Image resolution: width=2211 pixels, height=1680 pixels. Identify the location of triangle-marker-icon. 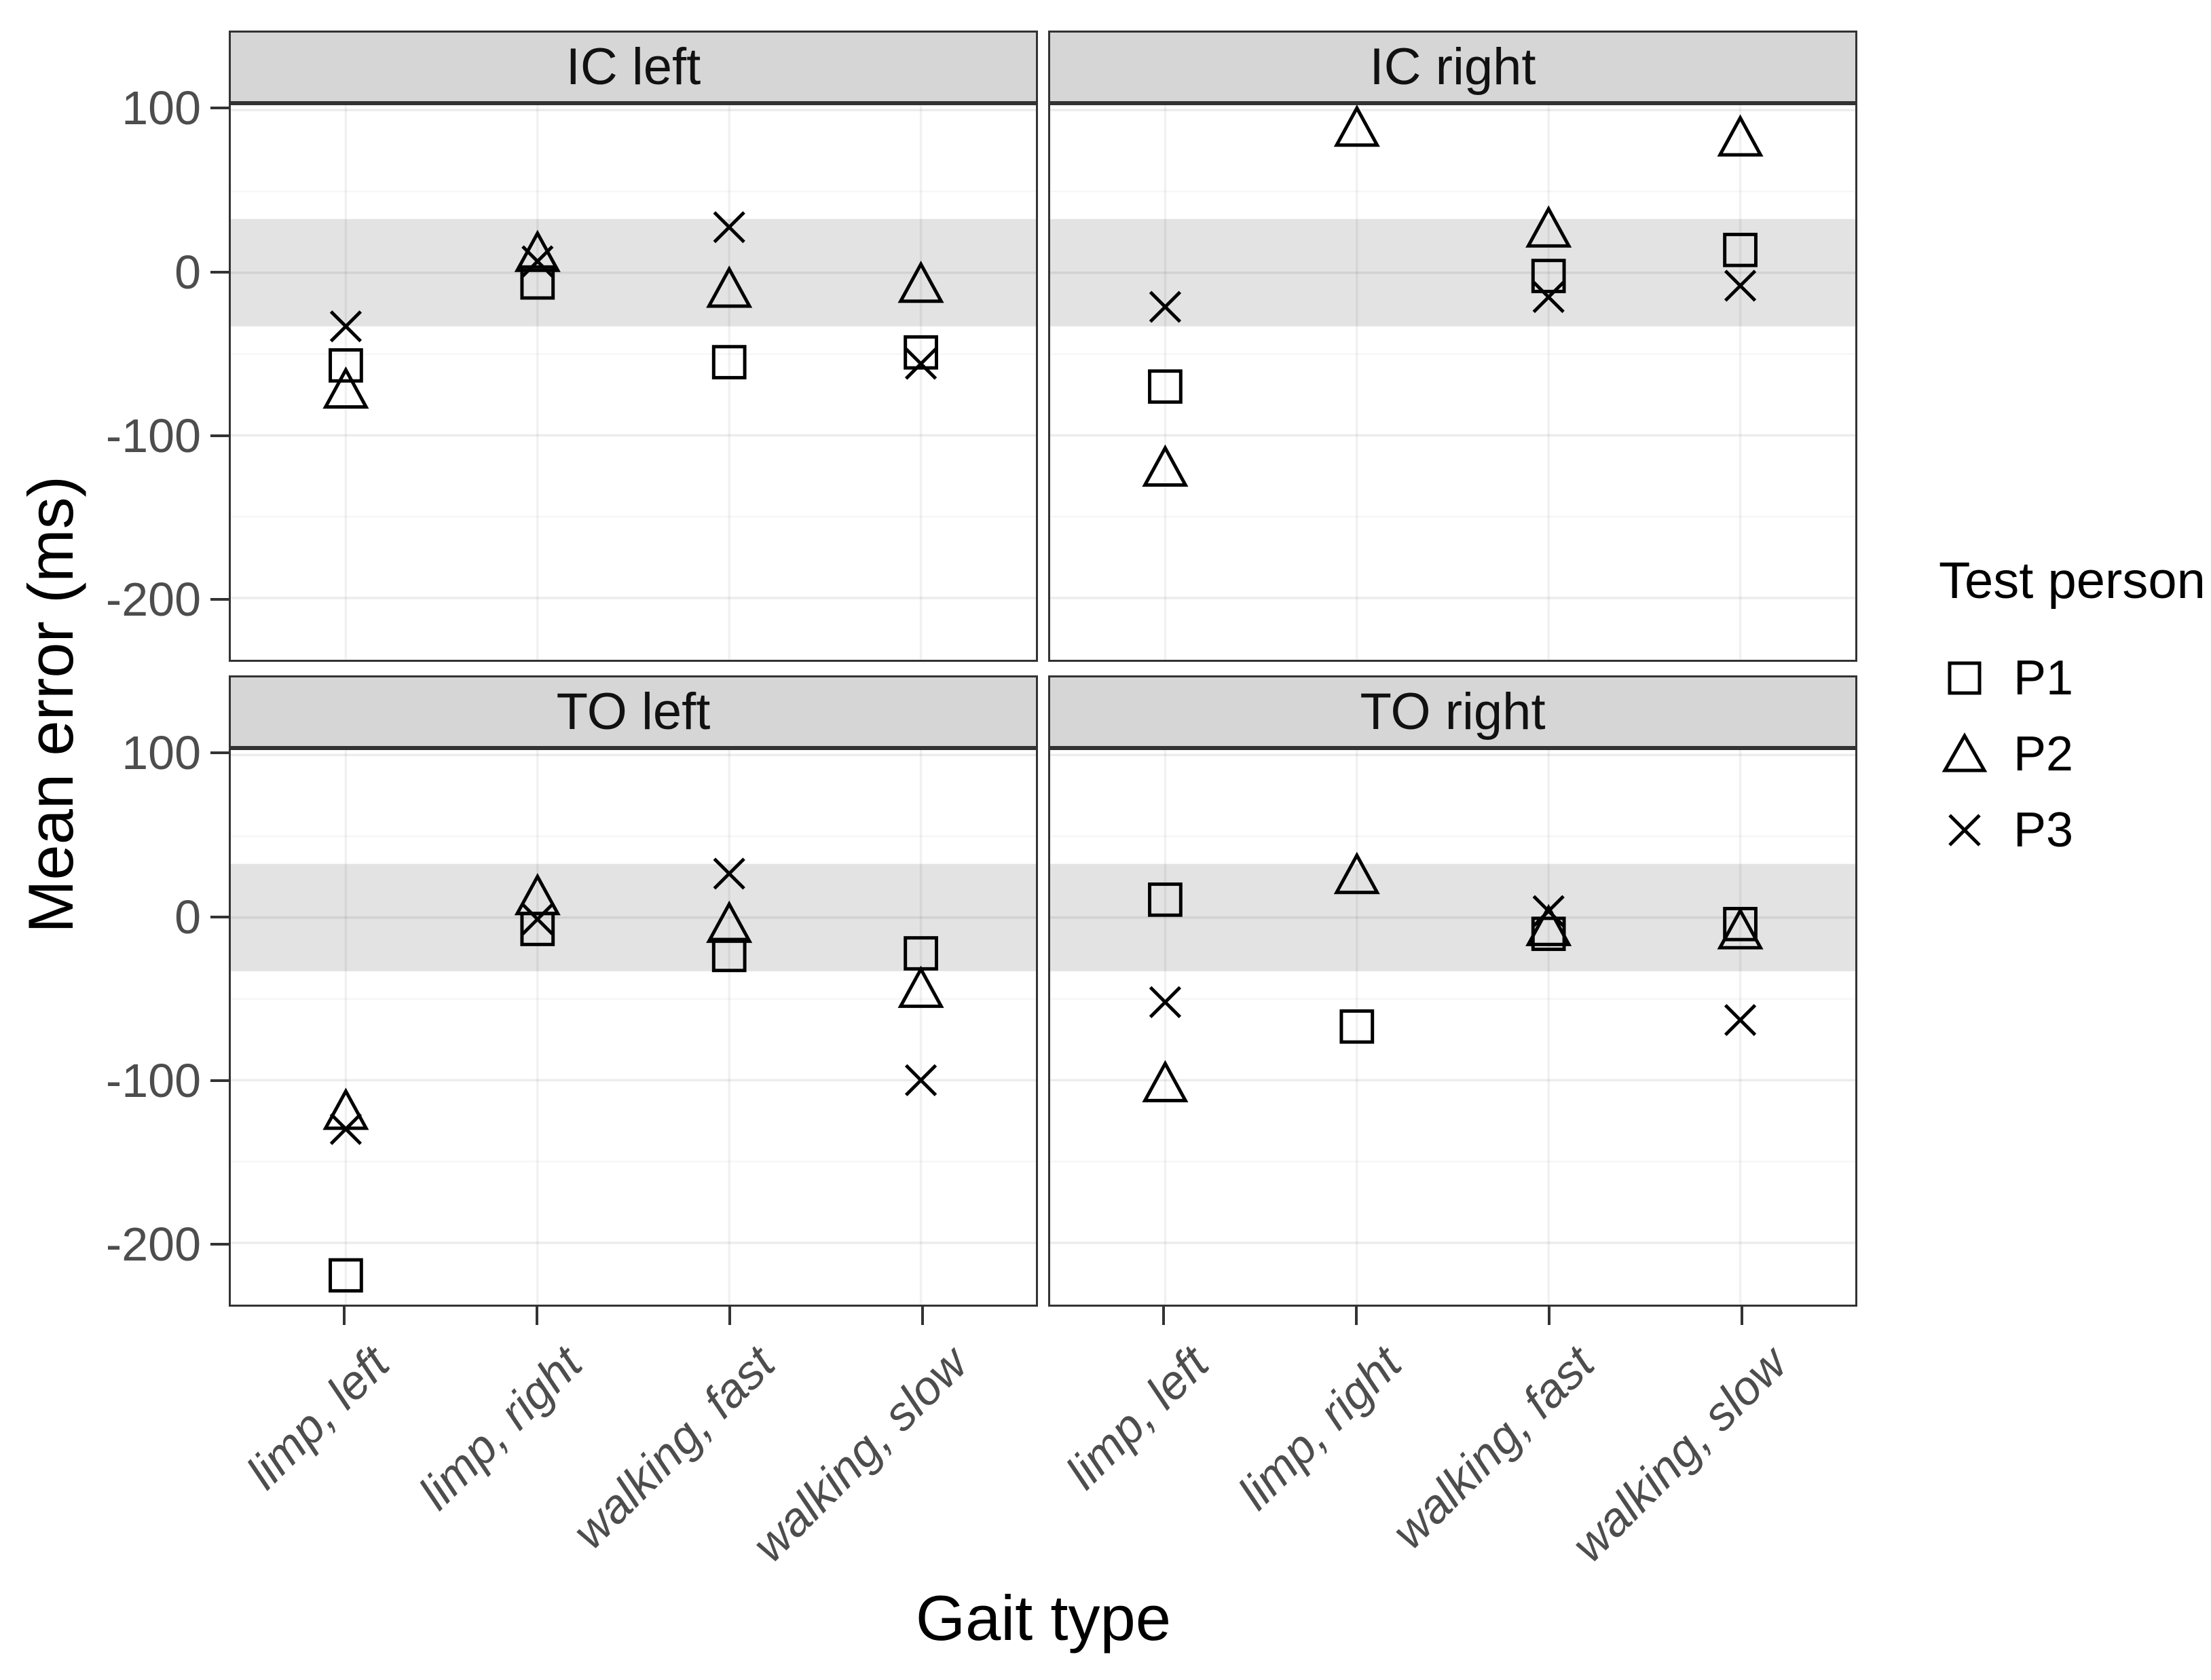
(1965, 752).